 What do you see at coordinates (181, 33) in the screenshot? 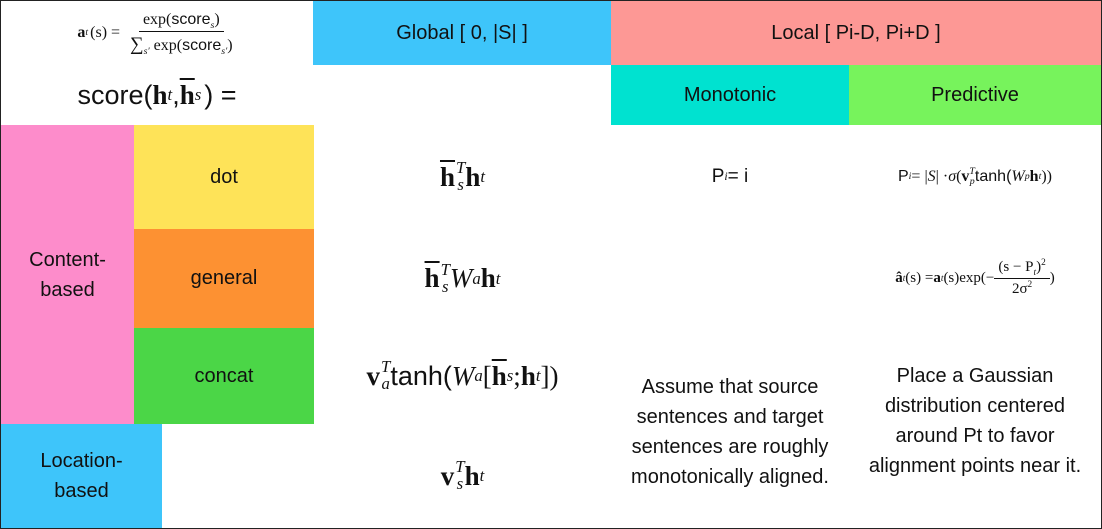
I see `softmax-fraction: exp(scores) ∑s′ exp(scores′)` at bounding box center [181, 33].